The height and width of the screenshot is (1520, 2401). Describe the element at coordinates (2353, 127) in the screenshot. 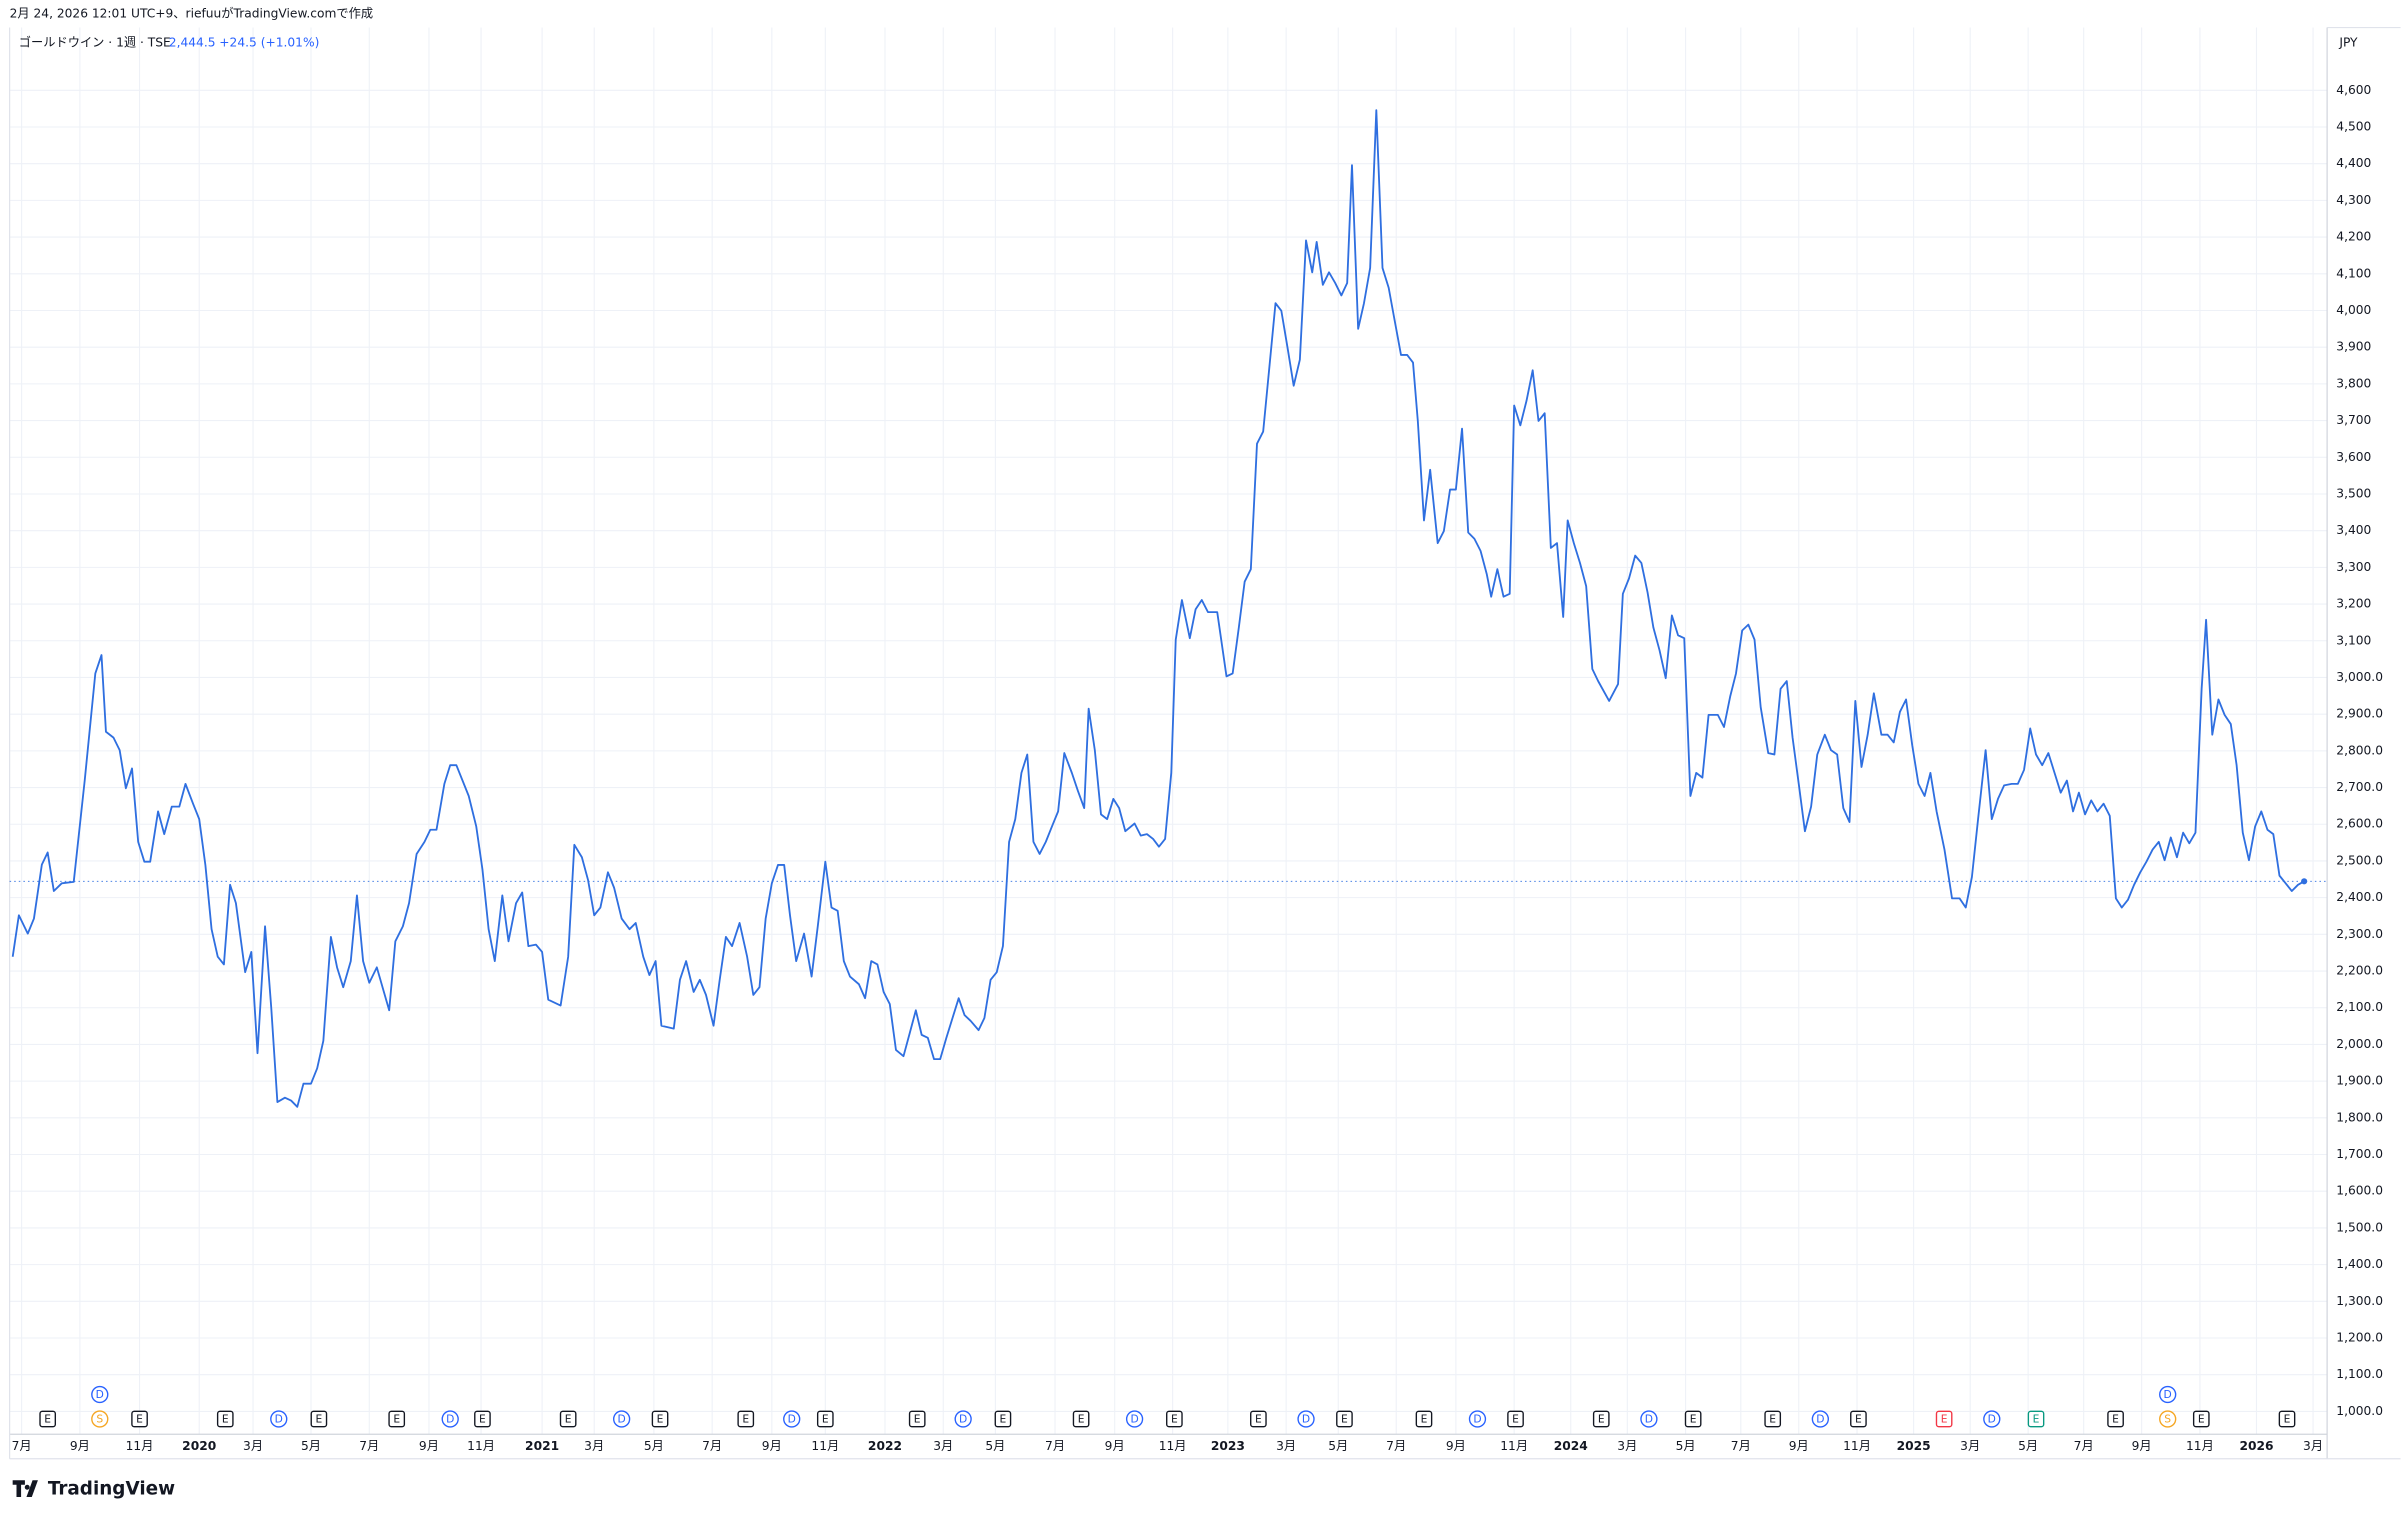

I see `y-tick-label: 4,500` at that location.